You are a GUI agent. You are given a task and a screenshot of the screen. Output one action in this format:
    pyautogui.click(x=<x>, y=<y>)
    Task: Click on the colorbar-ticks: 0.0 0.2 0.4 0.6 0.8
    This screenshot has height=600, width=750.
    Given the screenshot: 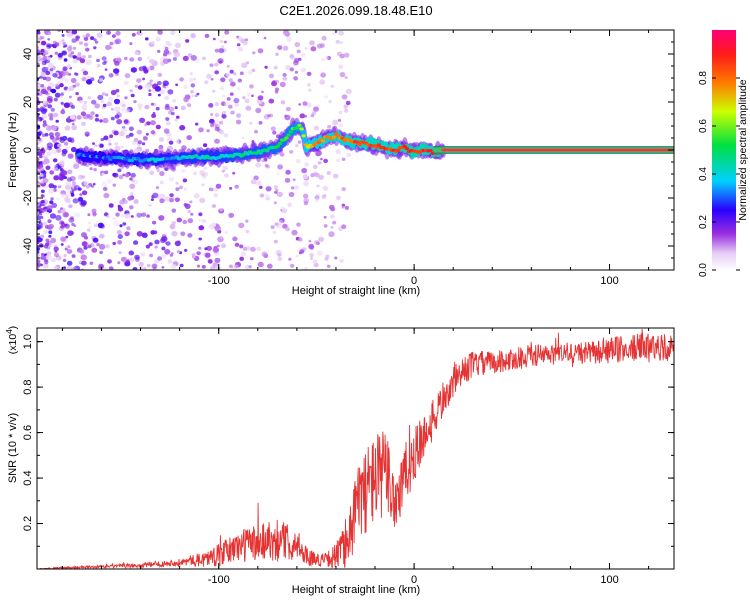 What is the action you would take?
    pyautogui.click(x=719, y=174)
    